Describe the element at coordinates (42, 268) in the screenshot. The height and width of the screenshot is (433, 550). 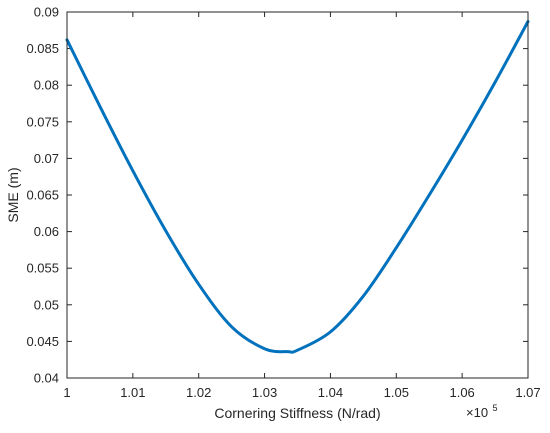
I see `y-tick-label: 0.055` at that location.